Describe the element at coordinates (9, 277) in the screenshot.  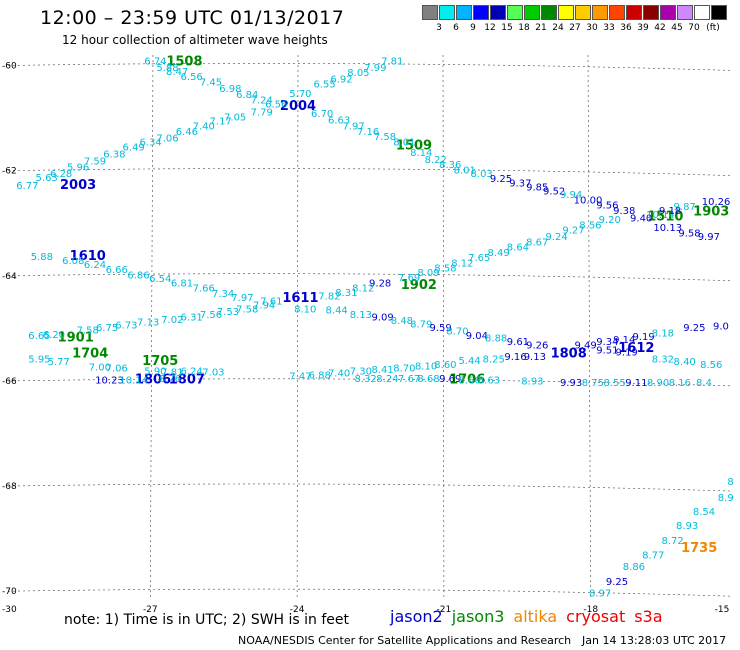
I see `latitude-label: -64` at that location.